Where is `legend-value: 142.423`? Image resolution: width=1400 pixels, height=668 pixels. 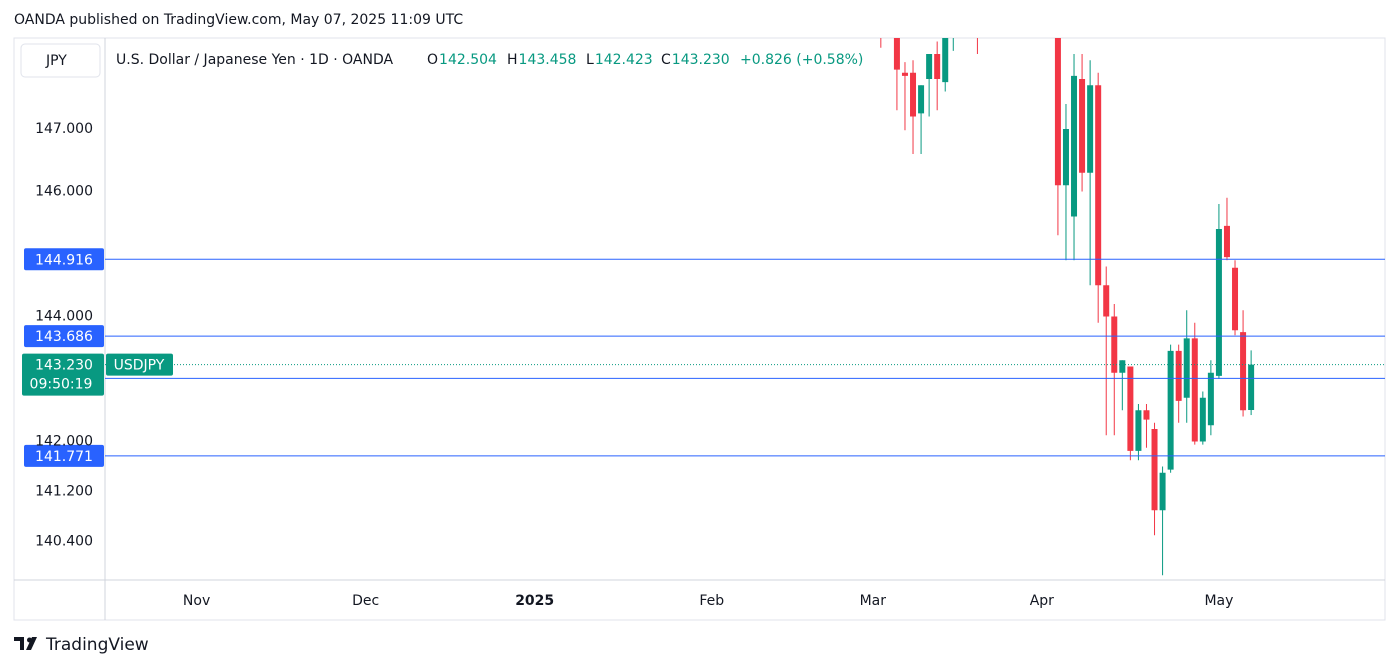 legend-value: 142.423 is located at coordinates (624, 60).